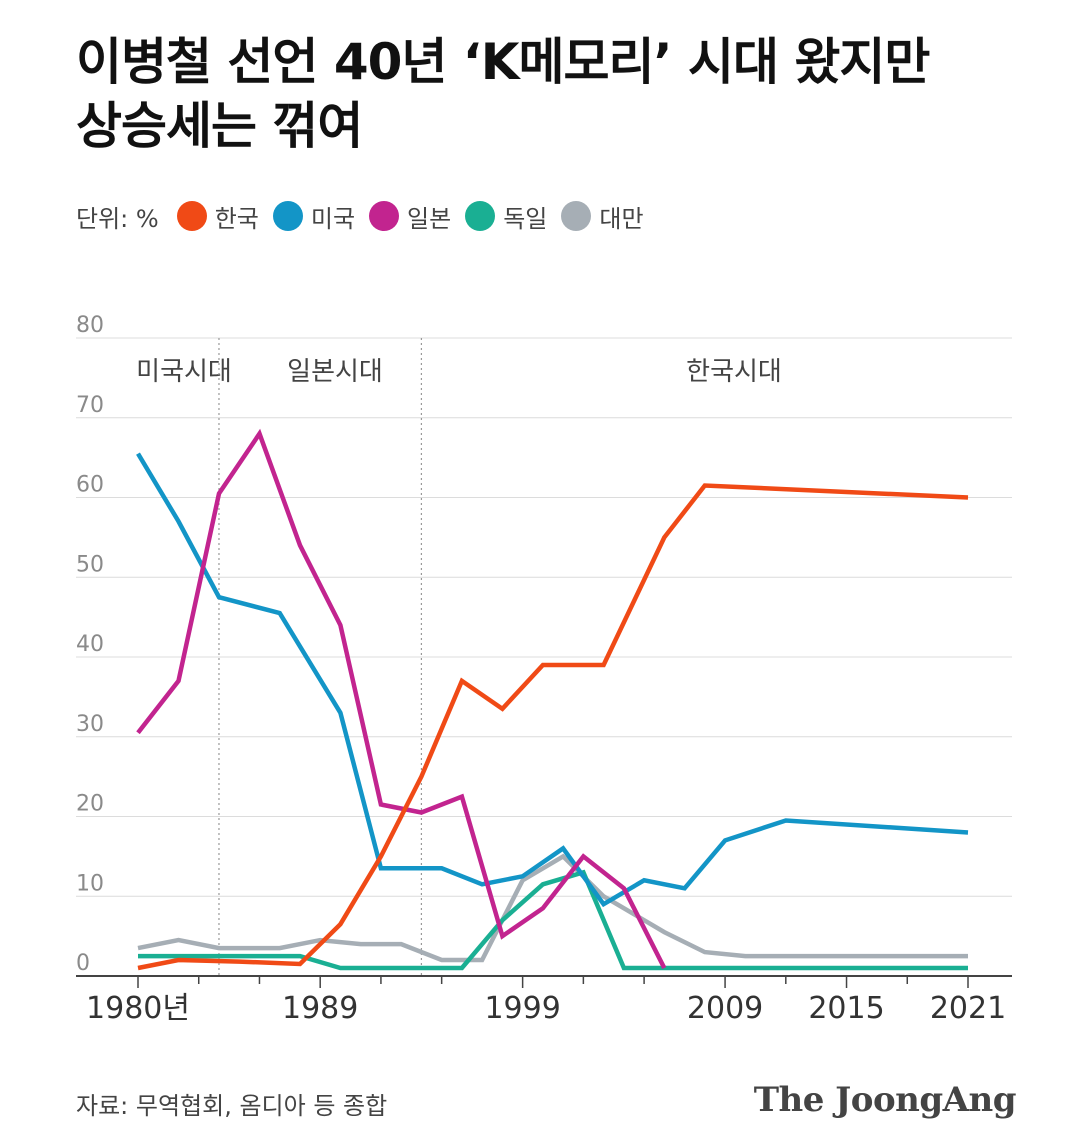  Describe the element at coordinates (522, 1008) in the screenshot. I see `x-tick-label: 1999` at that location.